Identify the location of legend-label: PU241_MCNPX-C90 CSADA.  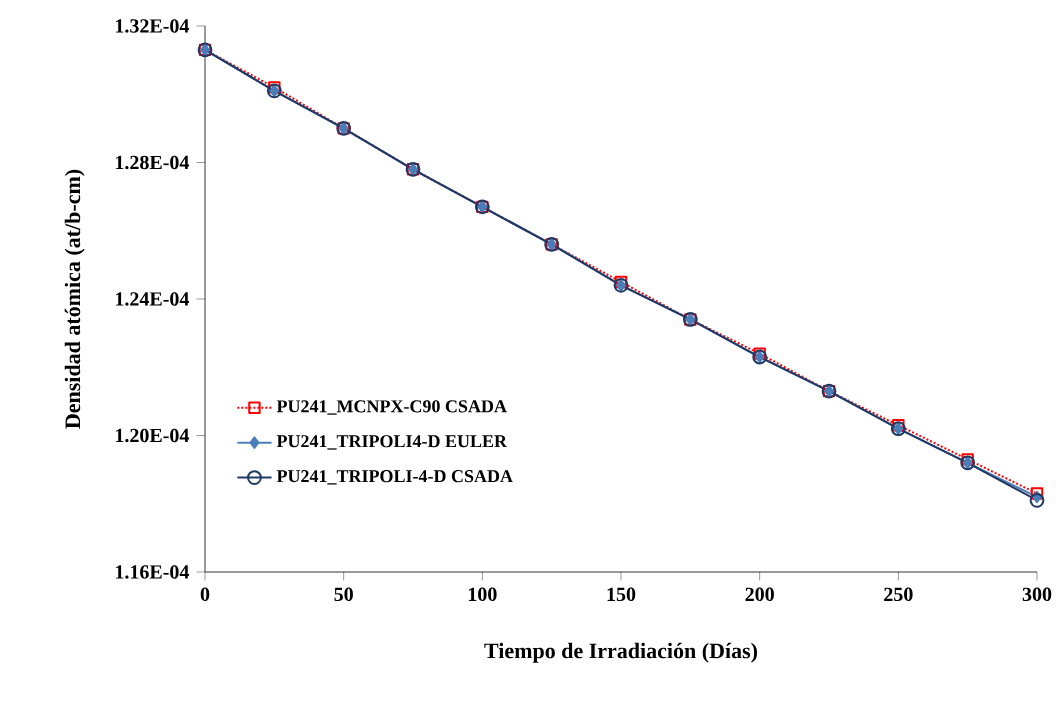
(391, 407).